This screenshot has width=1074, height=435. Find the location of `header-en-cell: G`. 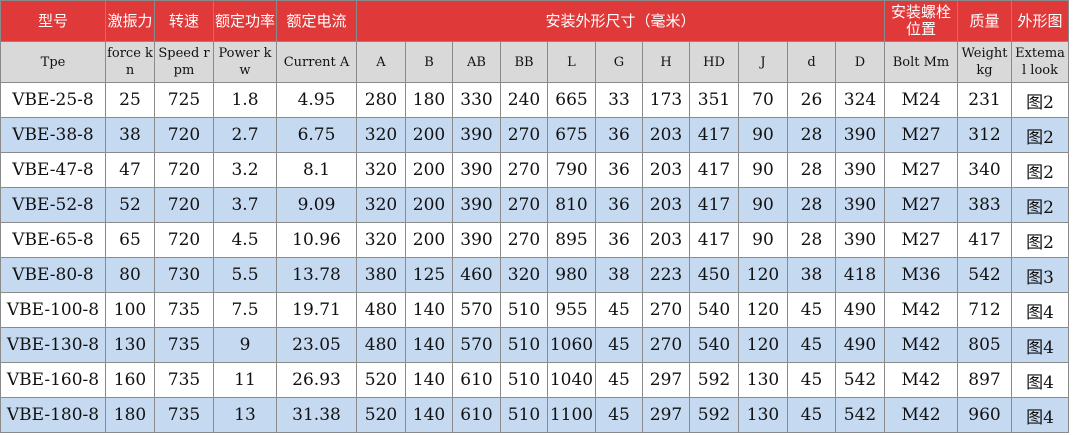

header-en-cell: G is located at coordinates (619, 62).